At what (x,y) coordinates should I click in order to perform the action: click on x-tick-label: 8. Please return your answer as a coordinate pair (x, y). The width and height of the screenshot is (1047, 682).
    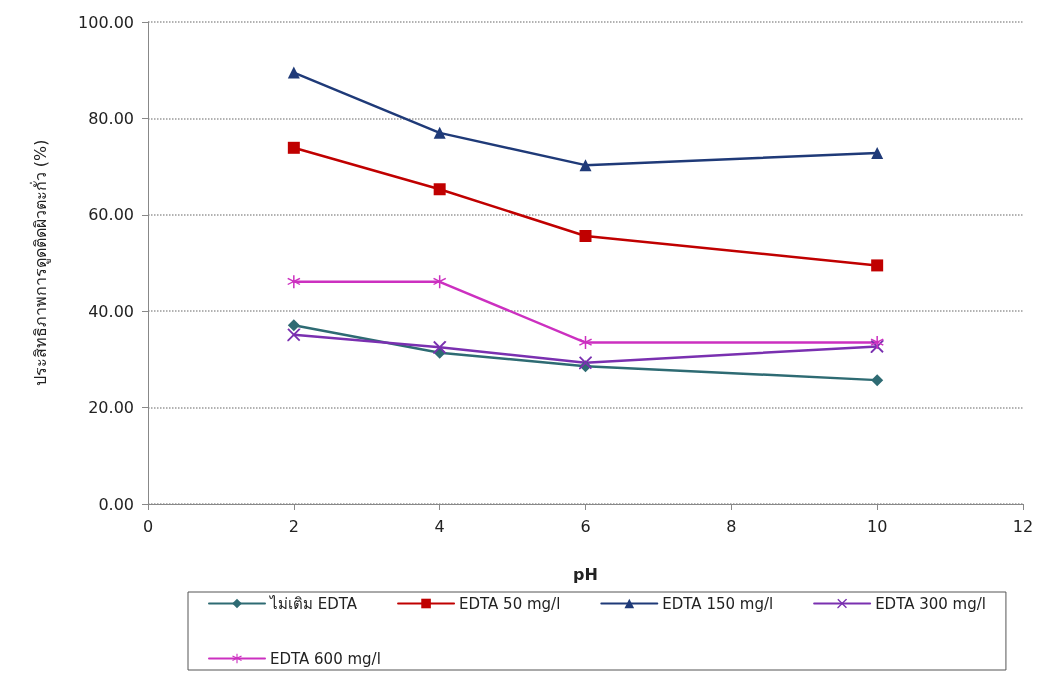
    Looking at the image, I should click on (731, 526).